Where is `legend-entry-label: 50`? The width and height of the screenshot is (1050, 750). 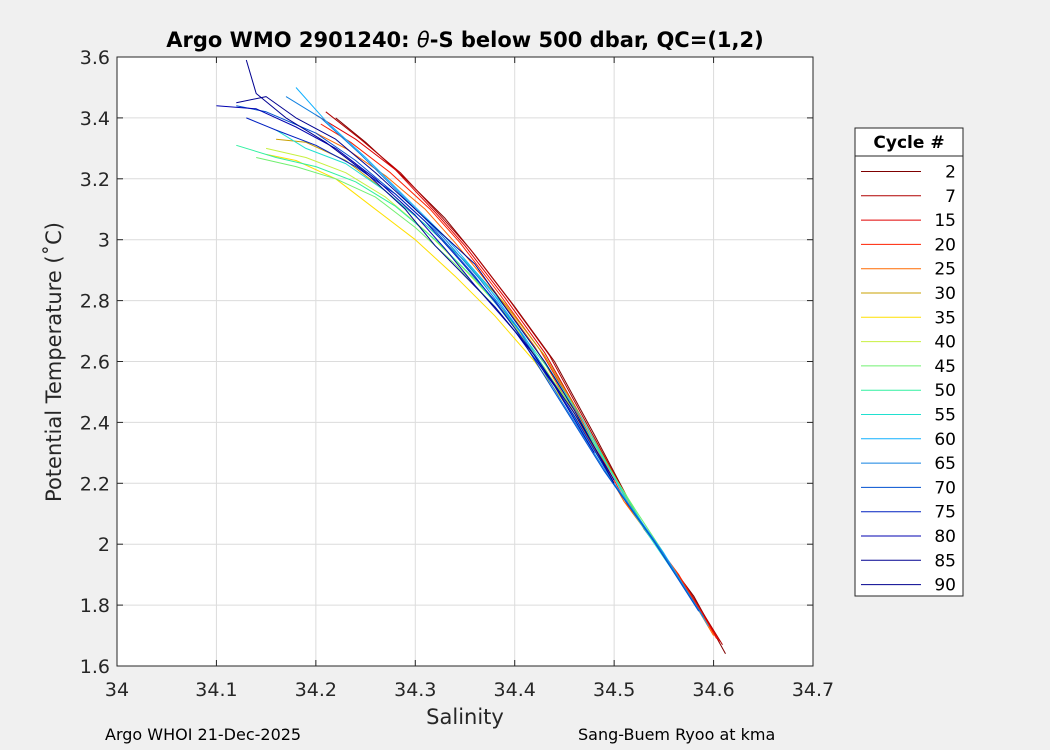
legend-entry-label: 50 is located at coordinates (945, 391).